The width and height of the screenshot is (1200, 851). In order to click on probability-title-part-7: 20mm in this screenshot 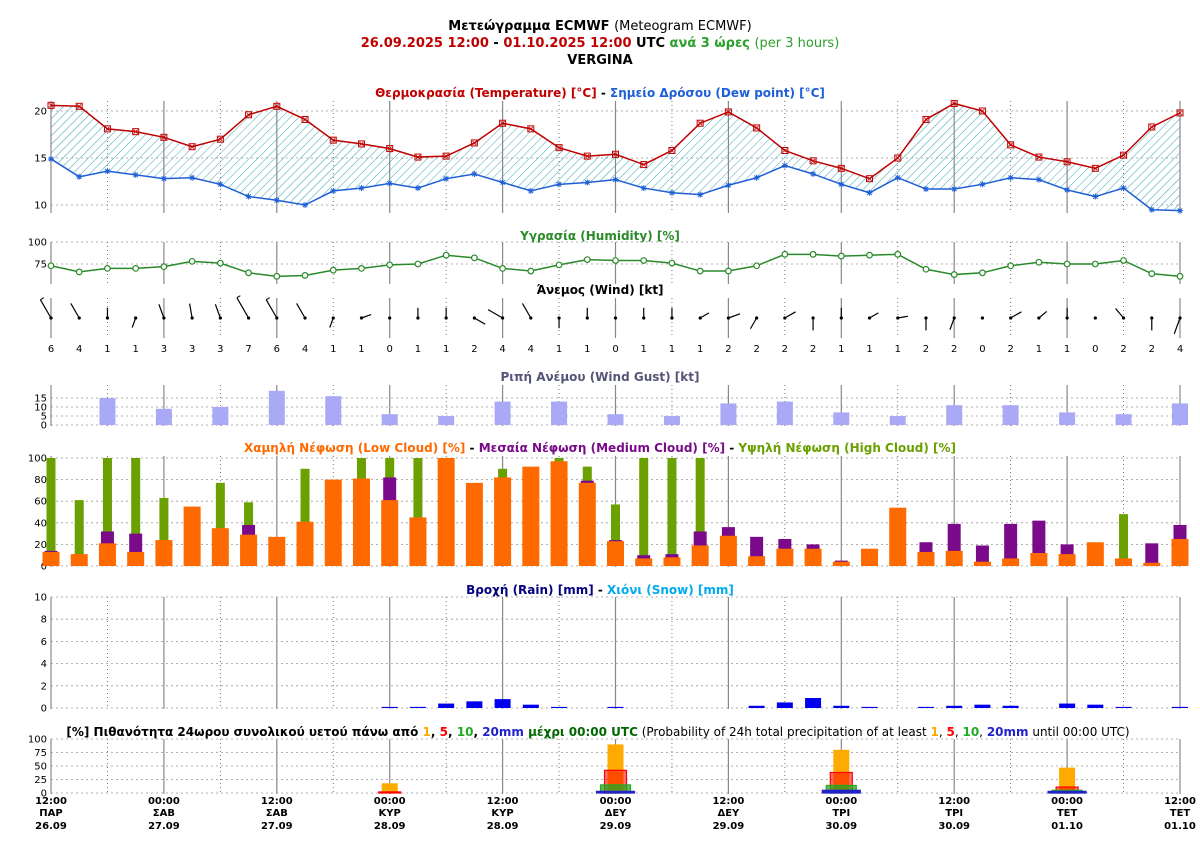, I will do `click(503, 732)`.